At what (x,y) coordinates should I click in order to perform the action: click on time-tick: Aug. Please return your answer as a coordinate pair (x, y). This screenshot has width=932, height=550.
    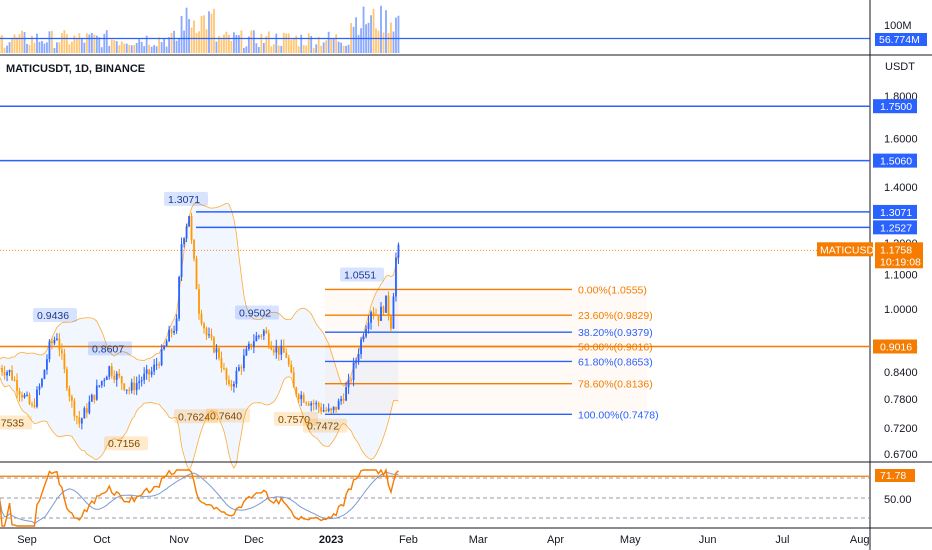
    Looking at the image, I should click on (860, 540).